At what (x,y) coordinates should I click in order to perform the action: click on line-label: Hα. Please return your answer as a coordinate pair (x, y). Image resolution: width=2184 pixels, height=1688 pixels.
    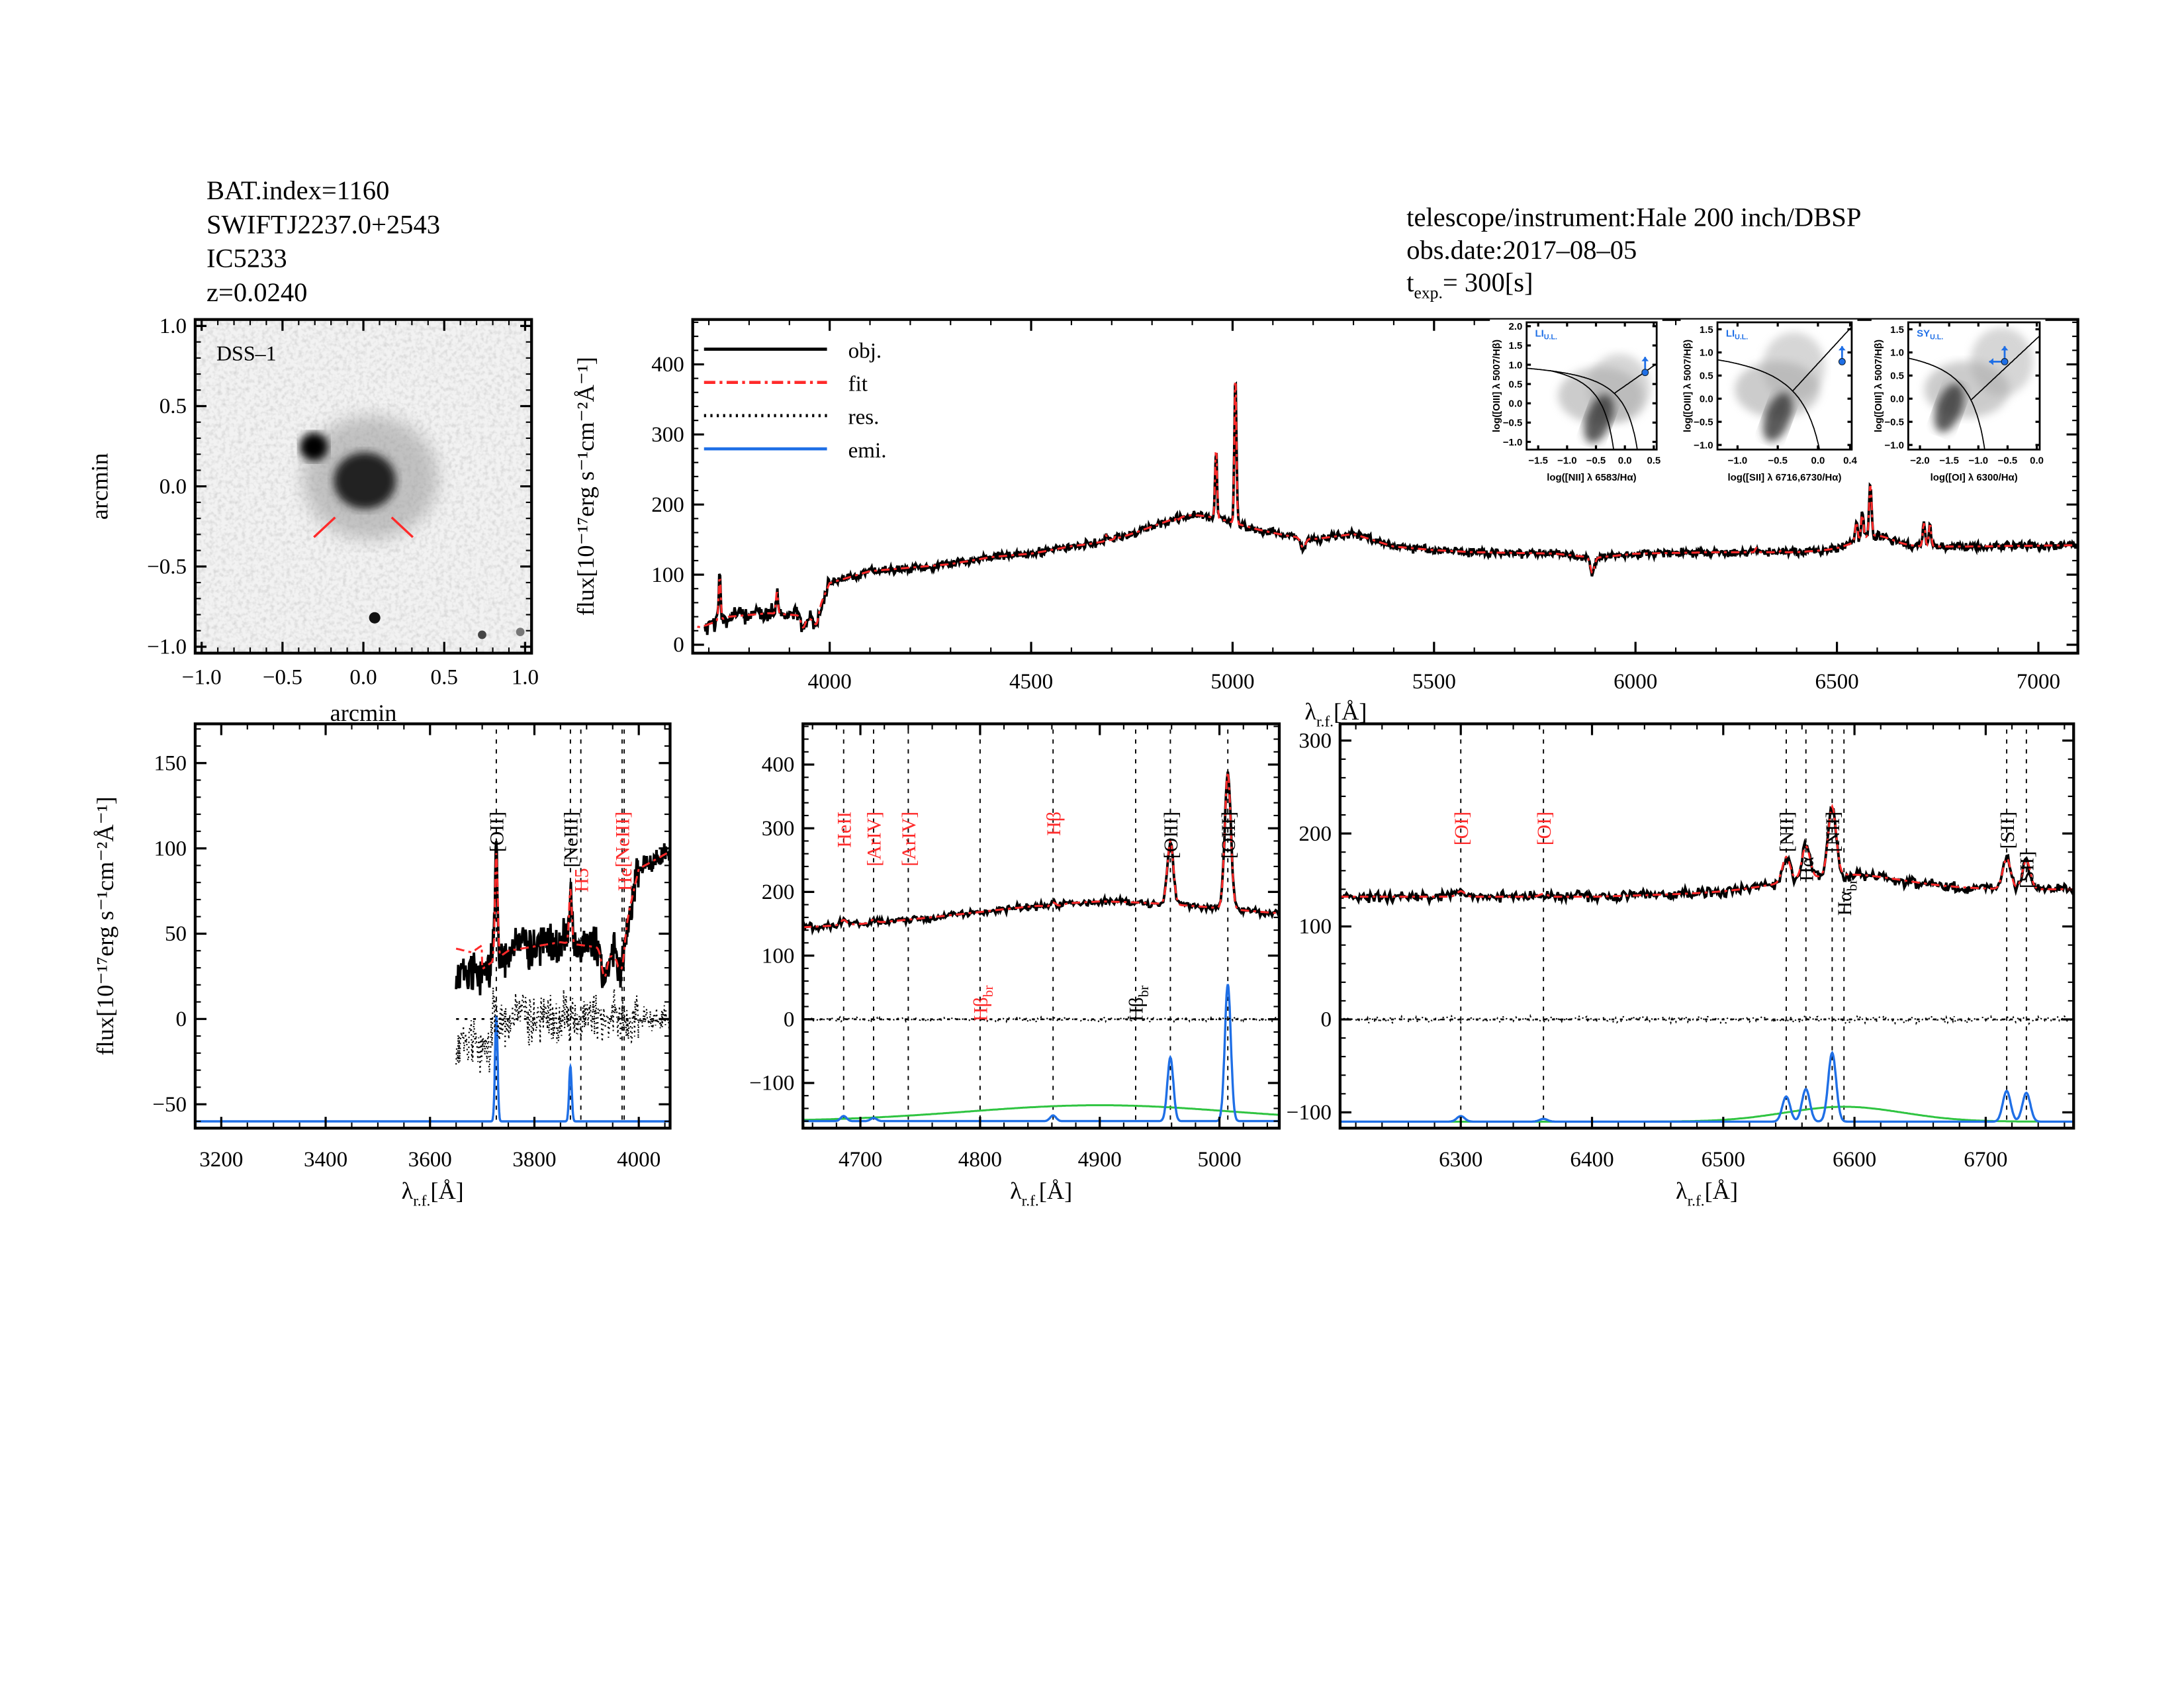
    Looking at the image, I should click on (1806, 869).